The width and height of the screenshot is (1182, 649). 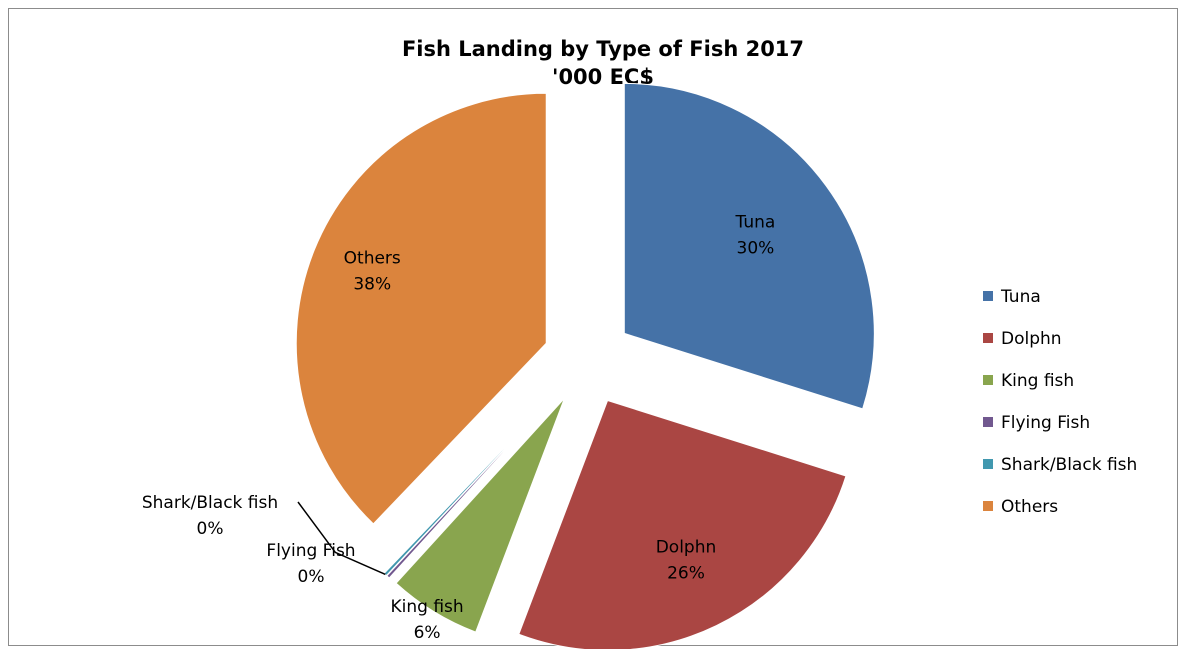 I want to click on leader-line-shark-black-fish, so click(x=341, y=538).